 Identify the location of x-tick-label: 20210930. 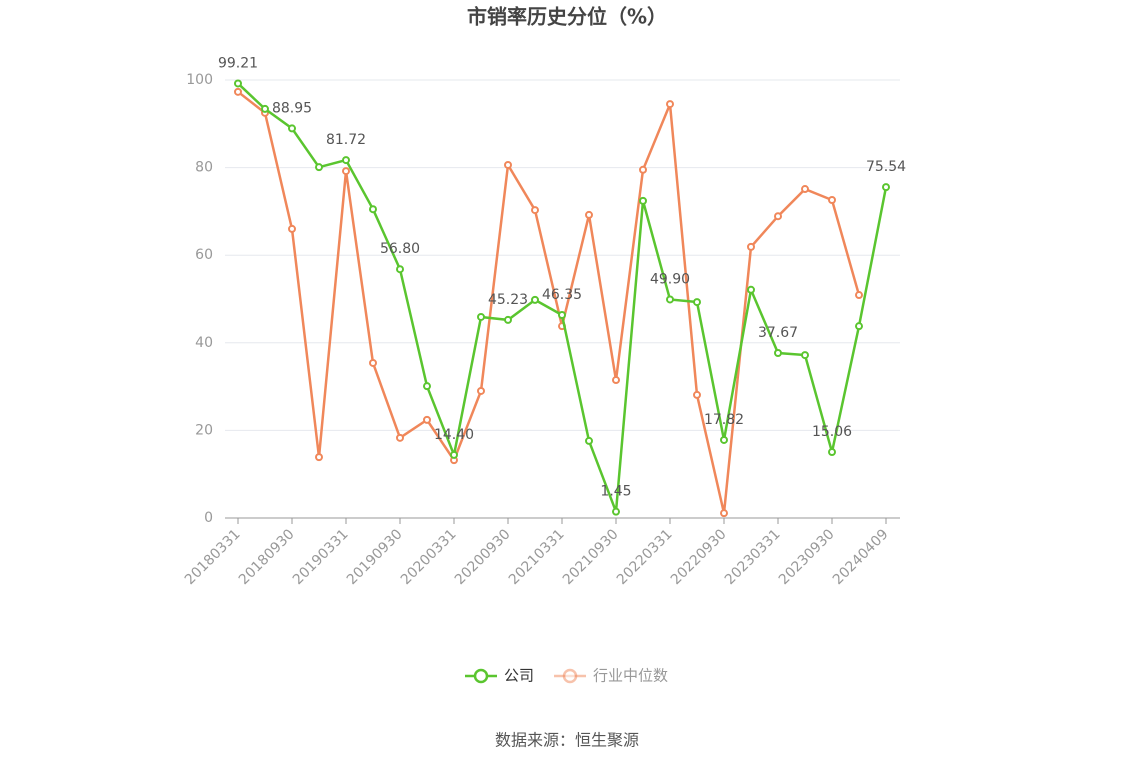
(591, 557).